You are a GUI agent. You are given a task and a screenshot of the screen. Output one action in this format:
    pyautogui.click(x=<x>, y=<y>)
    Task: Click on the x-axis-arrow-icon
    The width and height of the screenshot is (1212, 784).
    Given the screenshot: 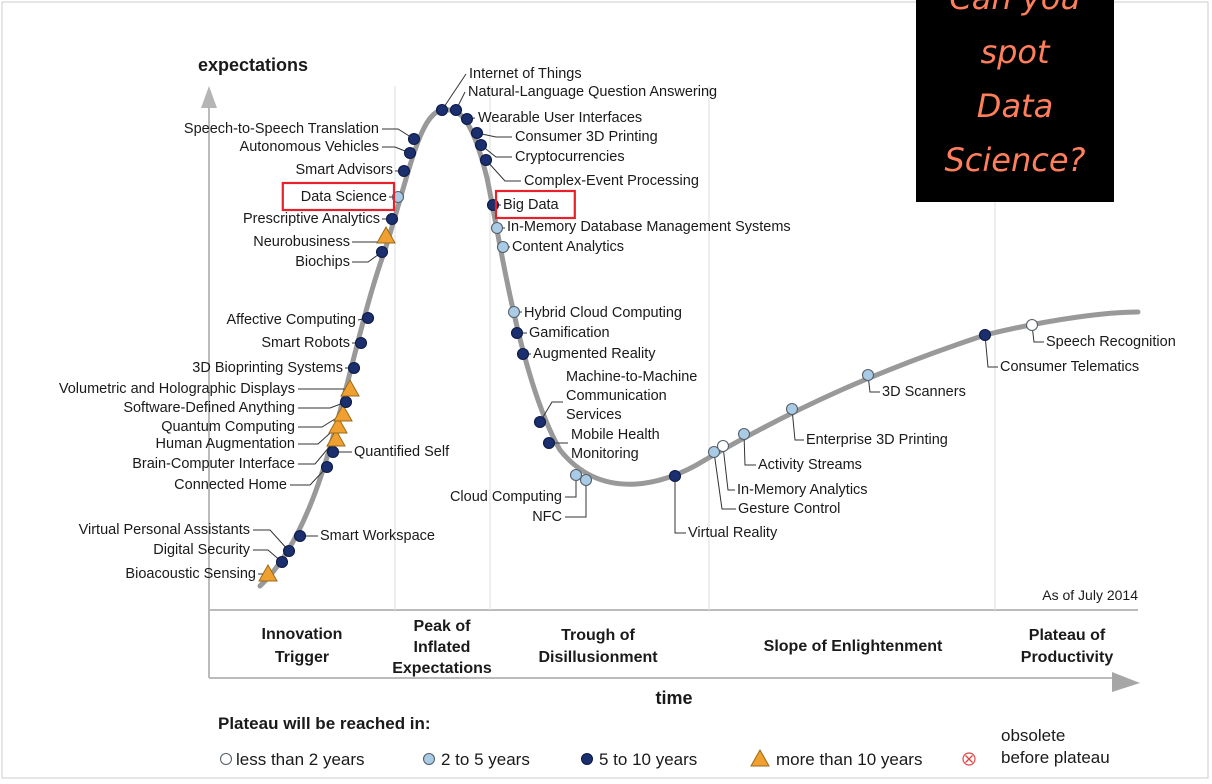 What is the action you would take?
    pyautogui.click(x=1126, y=682)
    